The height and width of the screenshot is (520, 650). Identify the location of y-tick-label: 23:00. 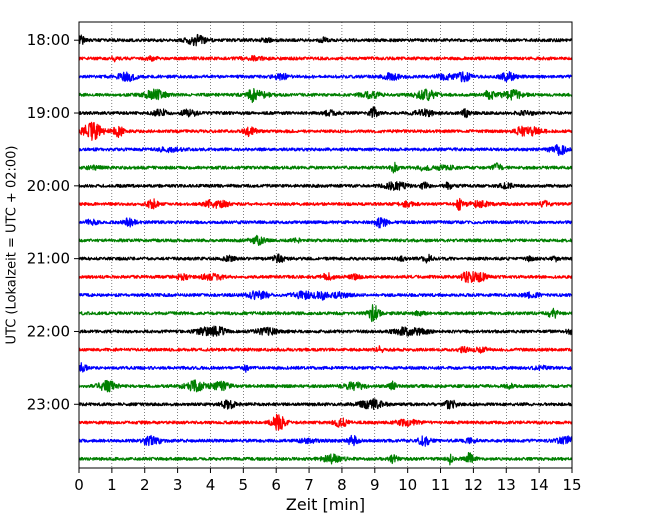
(48, 404).